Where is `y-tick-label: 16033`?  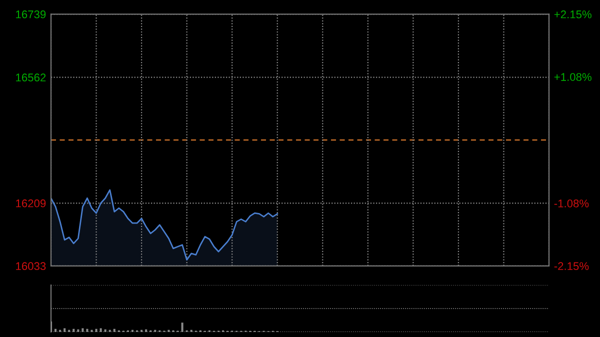
y-tick-label: 16033 is located at coordinates (31, 266).